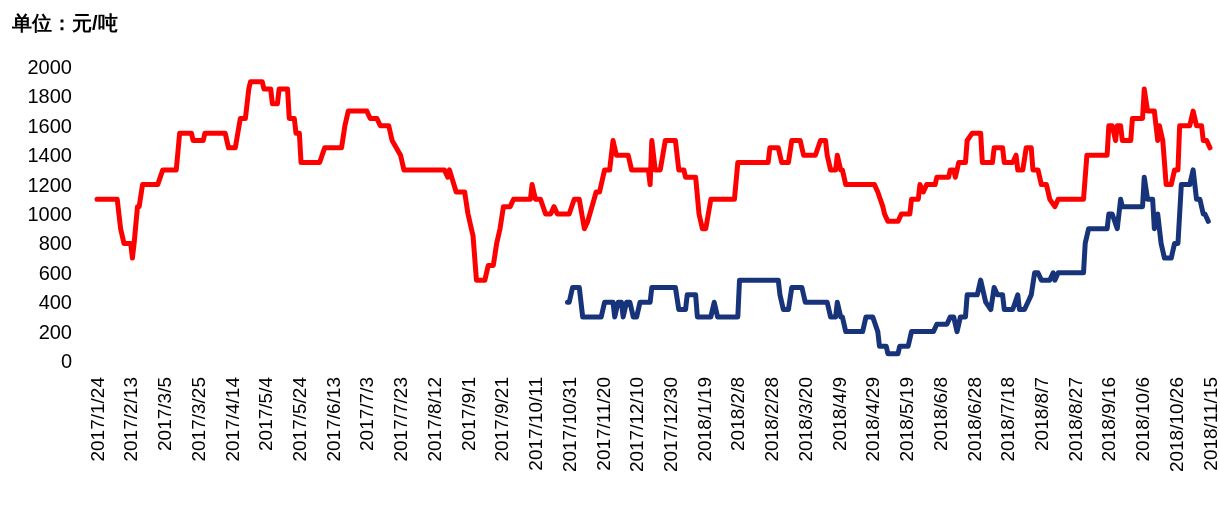  I want to click on x-tick-label: 2018/8/7, so click(1042, 414).